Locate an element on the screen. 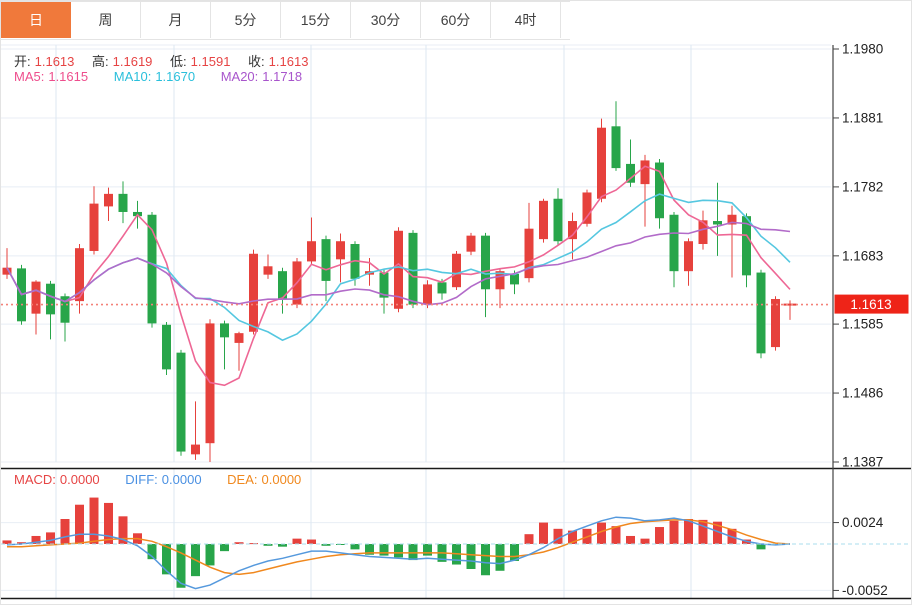 This screenshot has height=605, width=912. tab-周: 周 is located at coordinates (106, 20).